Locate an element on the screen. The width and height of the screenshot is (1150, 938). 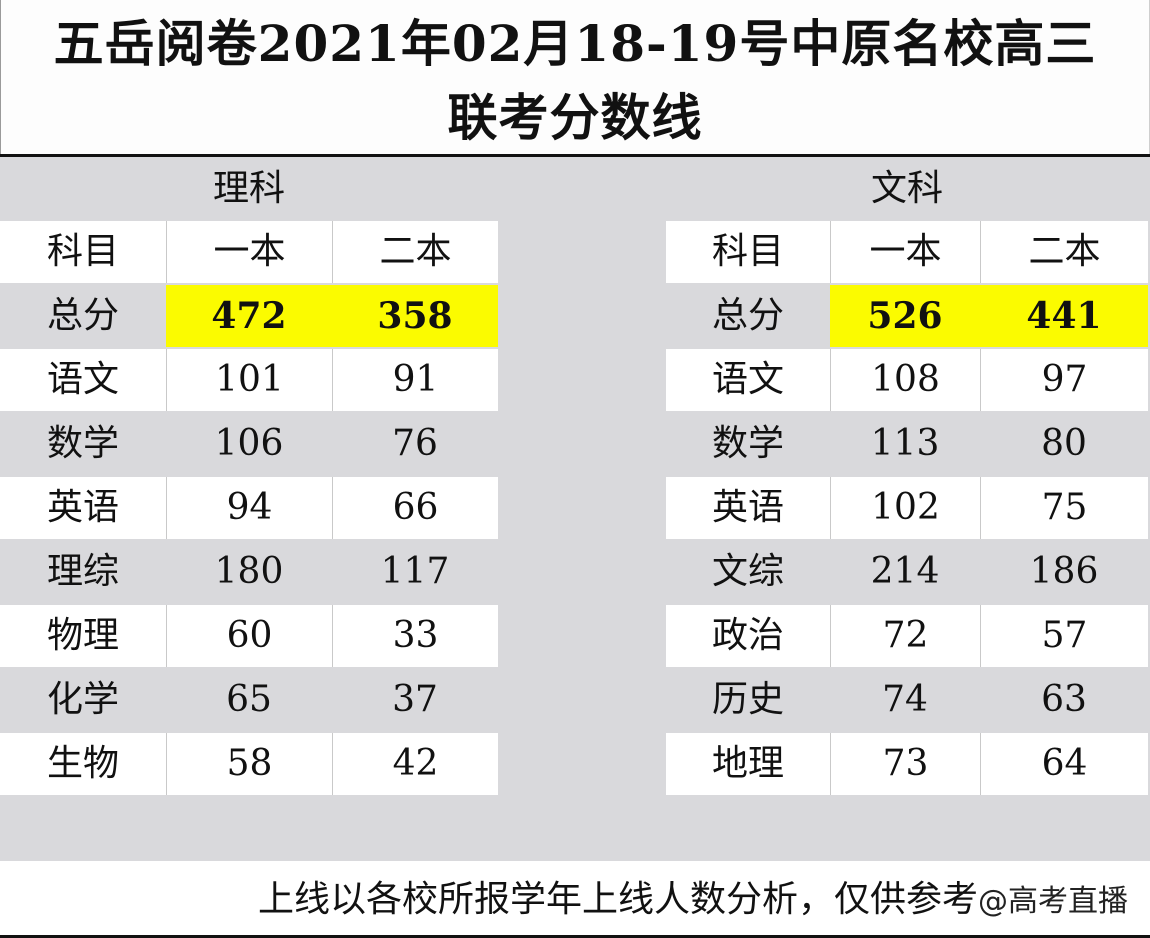
table-row-total: 总分 526 441 is located at coordinates (907, 317).